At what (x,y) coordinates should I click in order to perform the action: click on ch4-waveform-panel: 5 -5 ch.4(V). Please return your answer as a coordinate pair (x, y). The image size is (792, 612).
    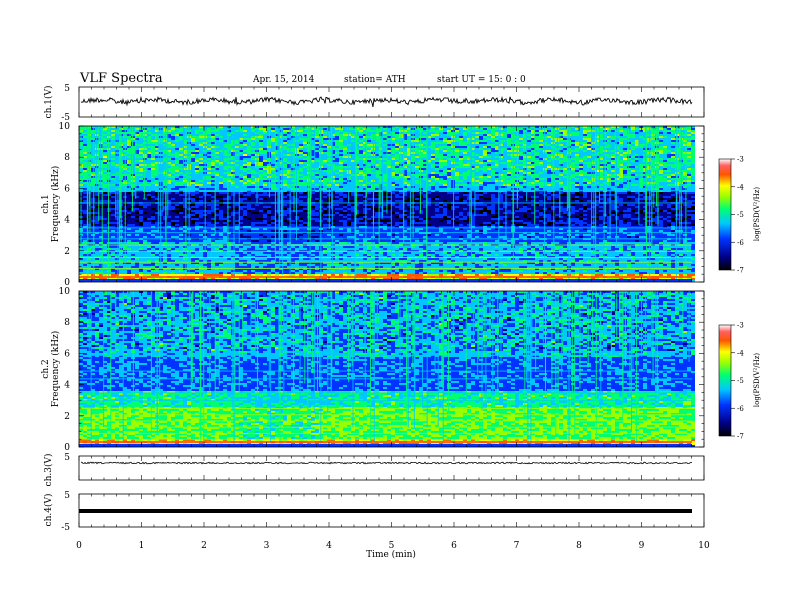
    Looking at the image, I should click on (374, 512).